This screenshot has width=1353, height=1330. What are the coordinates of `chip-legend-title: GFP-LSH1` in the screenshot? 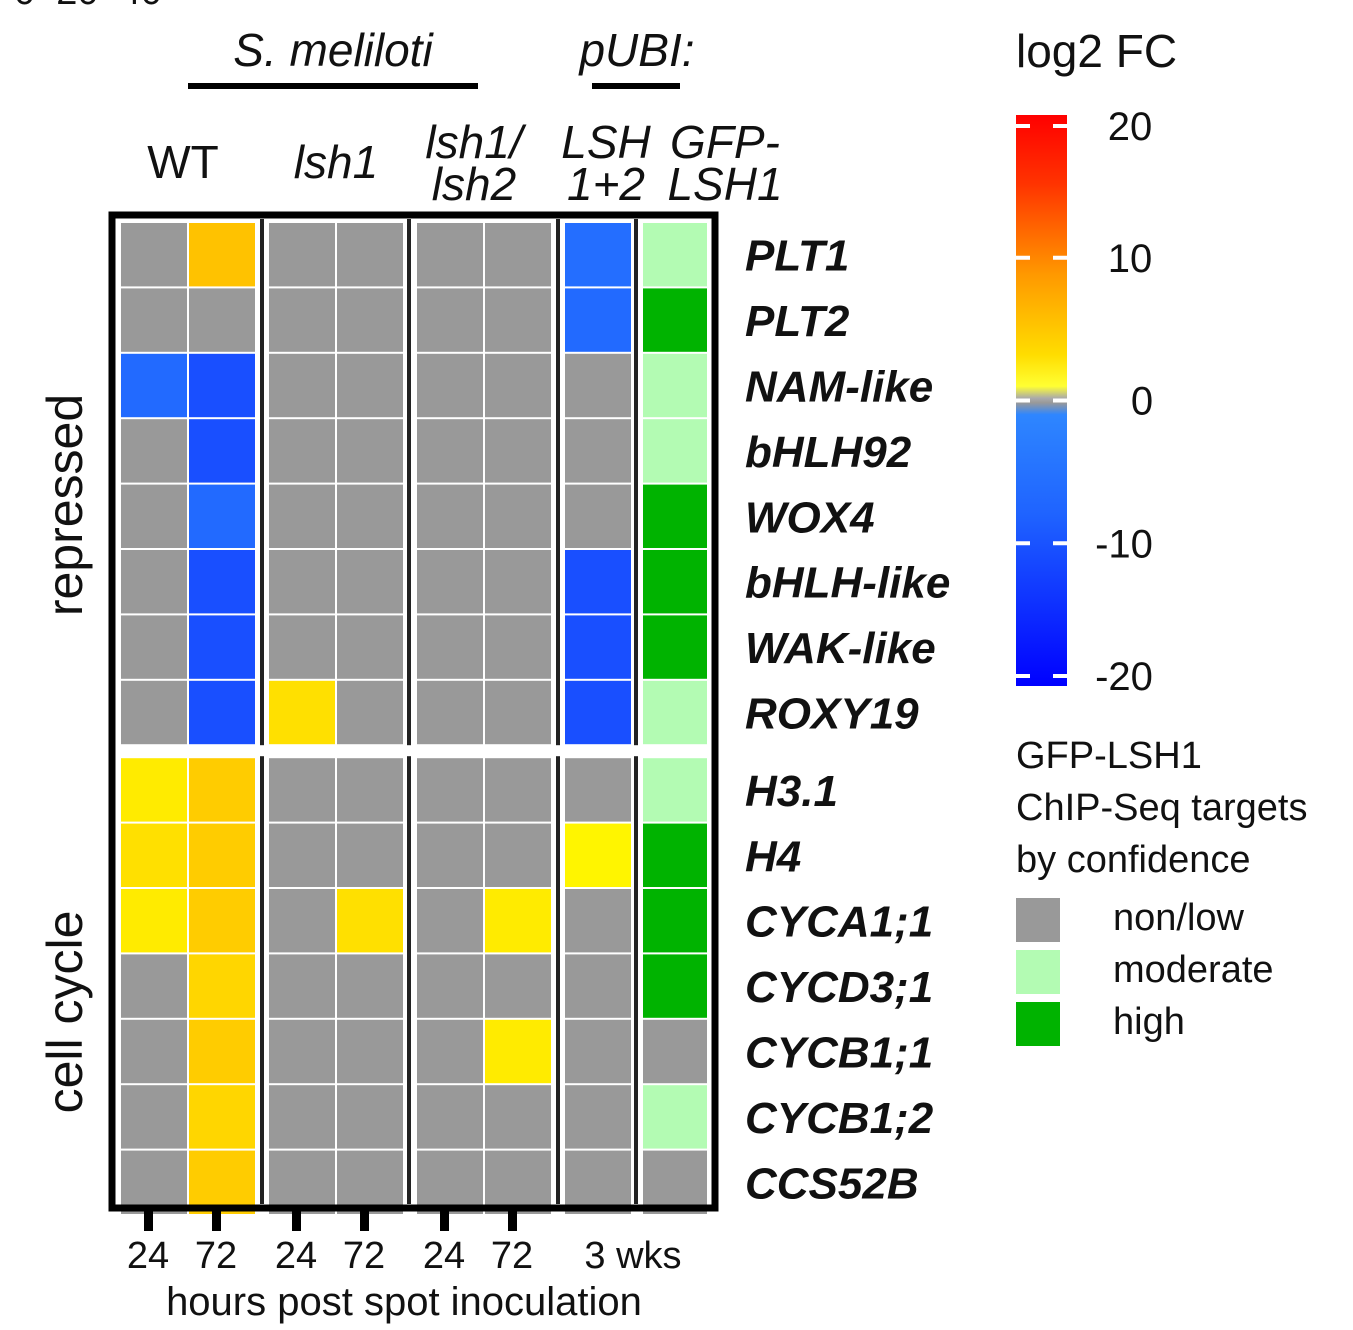 It's located at (1109, 756).